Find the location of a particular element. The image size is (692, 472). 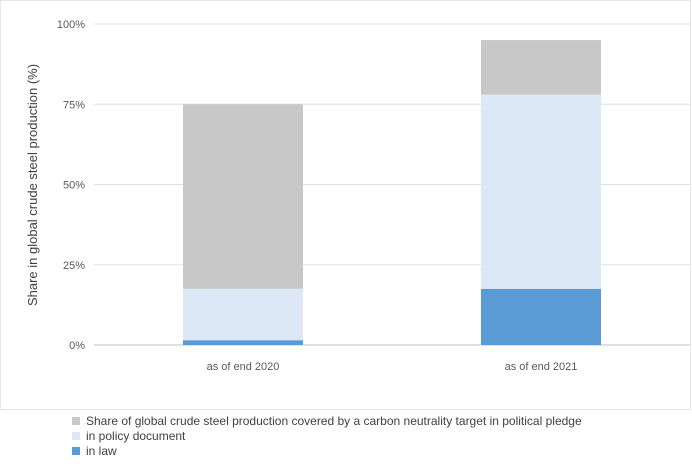

legend-item-policy: in policy document is located at coordinates (327, 435).